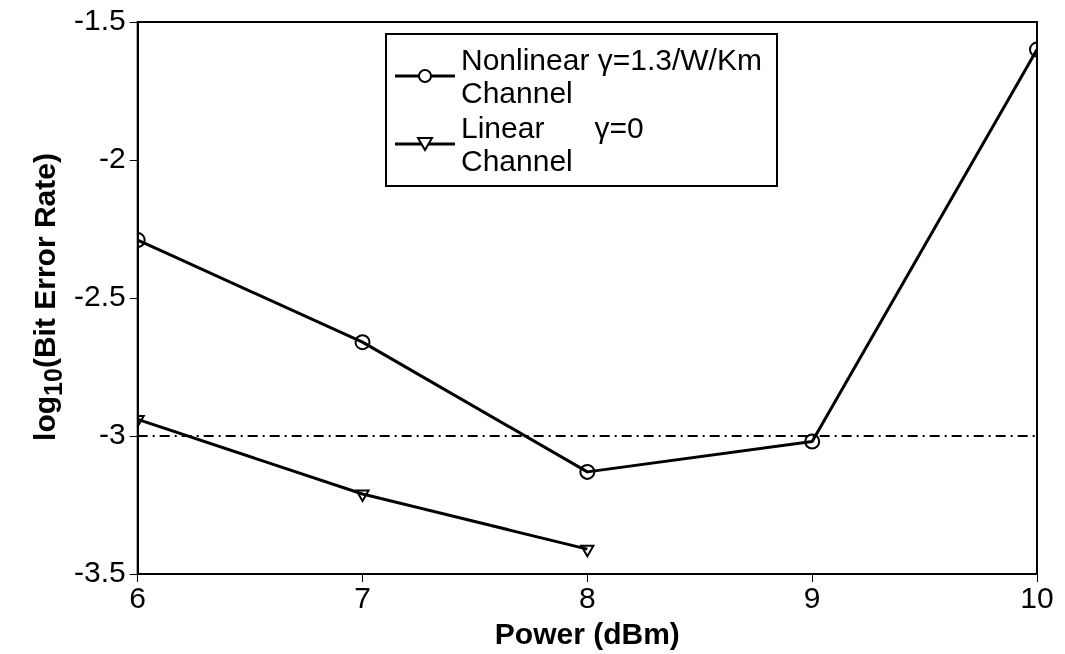 The height and width of the screenshot is (654, 1065). Describe the element at coordinates (99, 572) in the screenshot. I see `y-tick-label: -3.5` at that location.